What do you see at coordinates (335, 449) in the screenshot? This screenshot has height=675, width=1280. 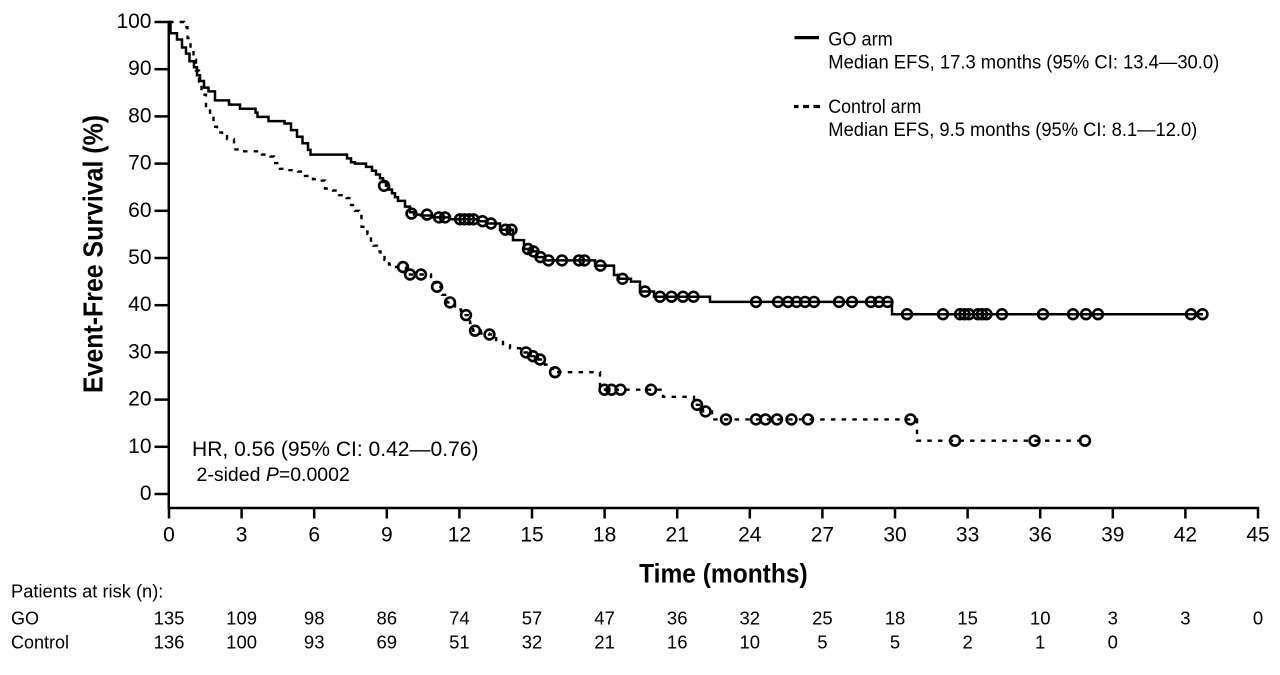 I see `svg-text: HR, 0.56 (95% CI: 0.42—0.76)` at bounding box center [335, 449].